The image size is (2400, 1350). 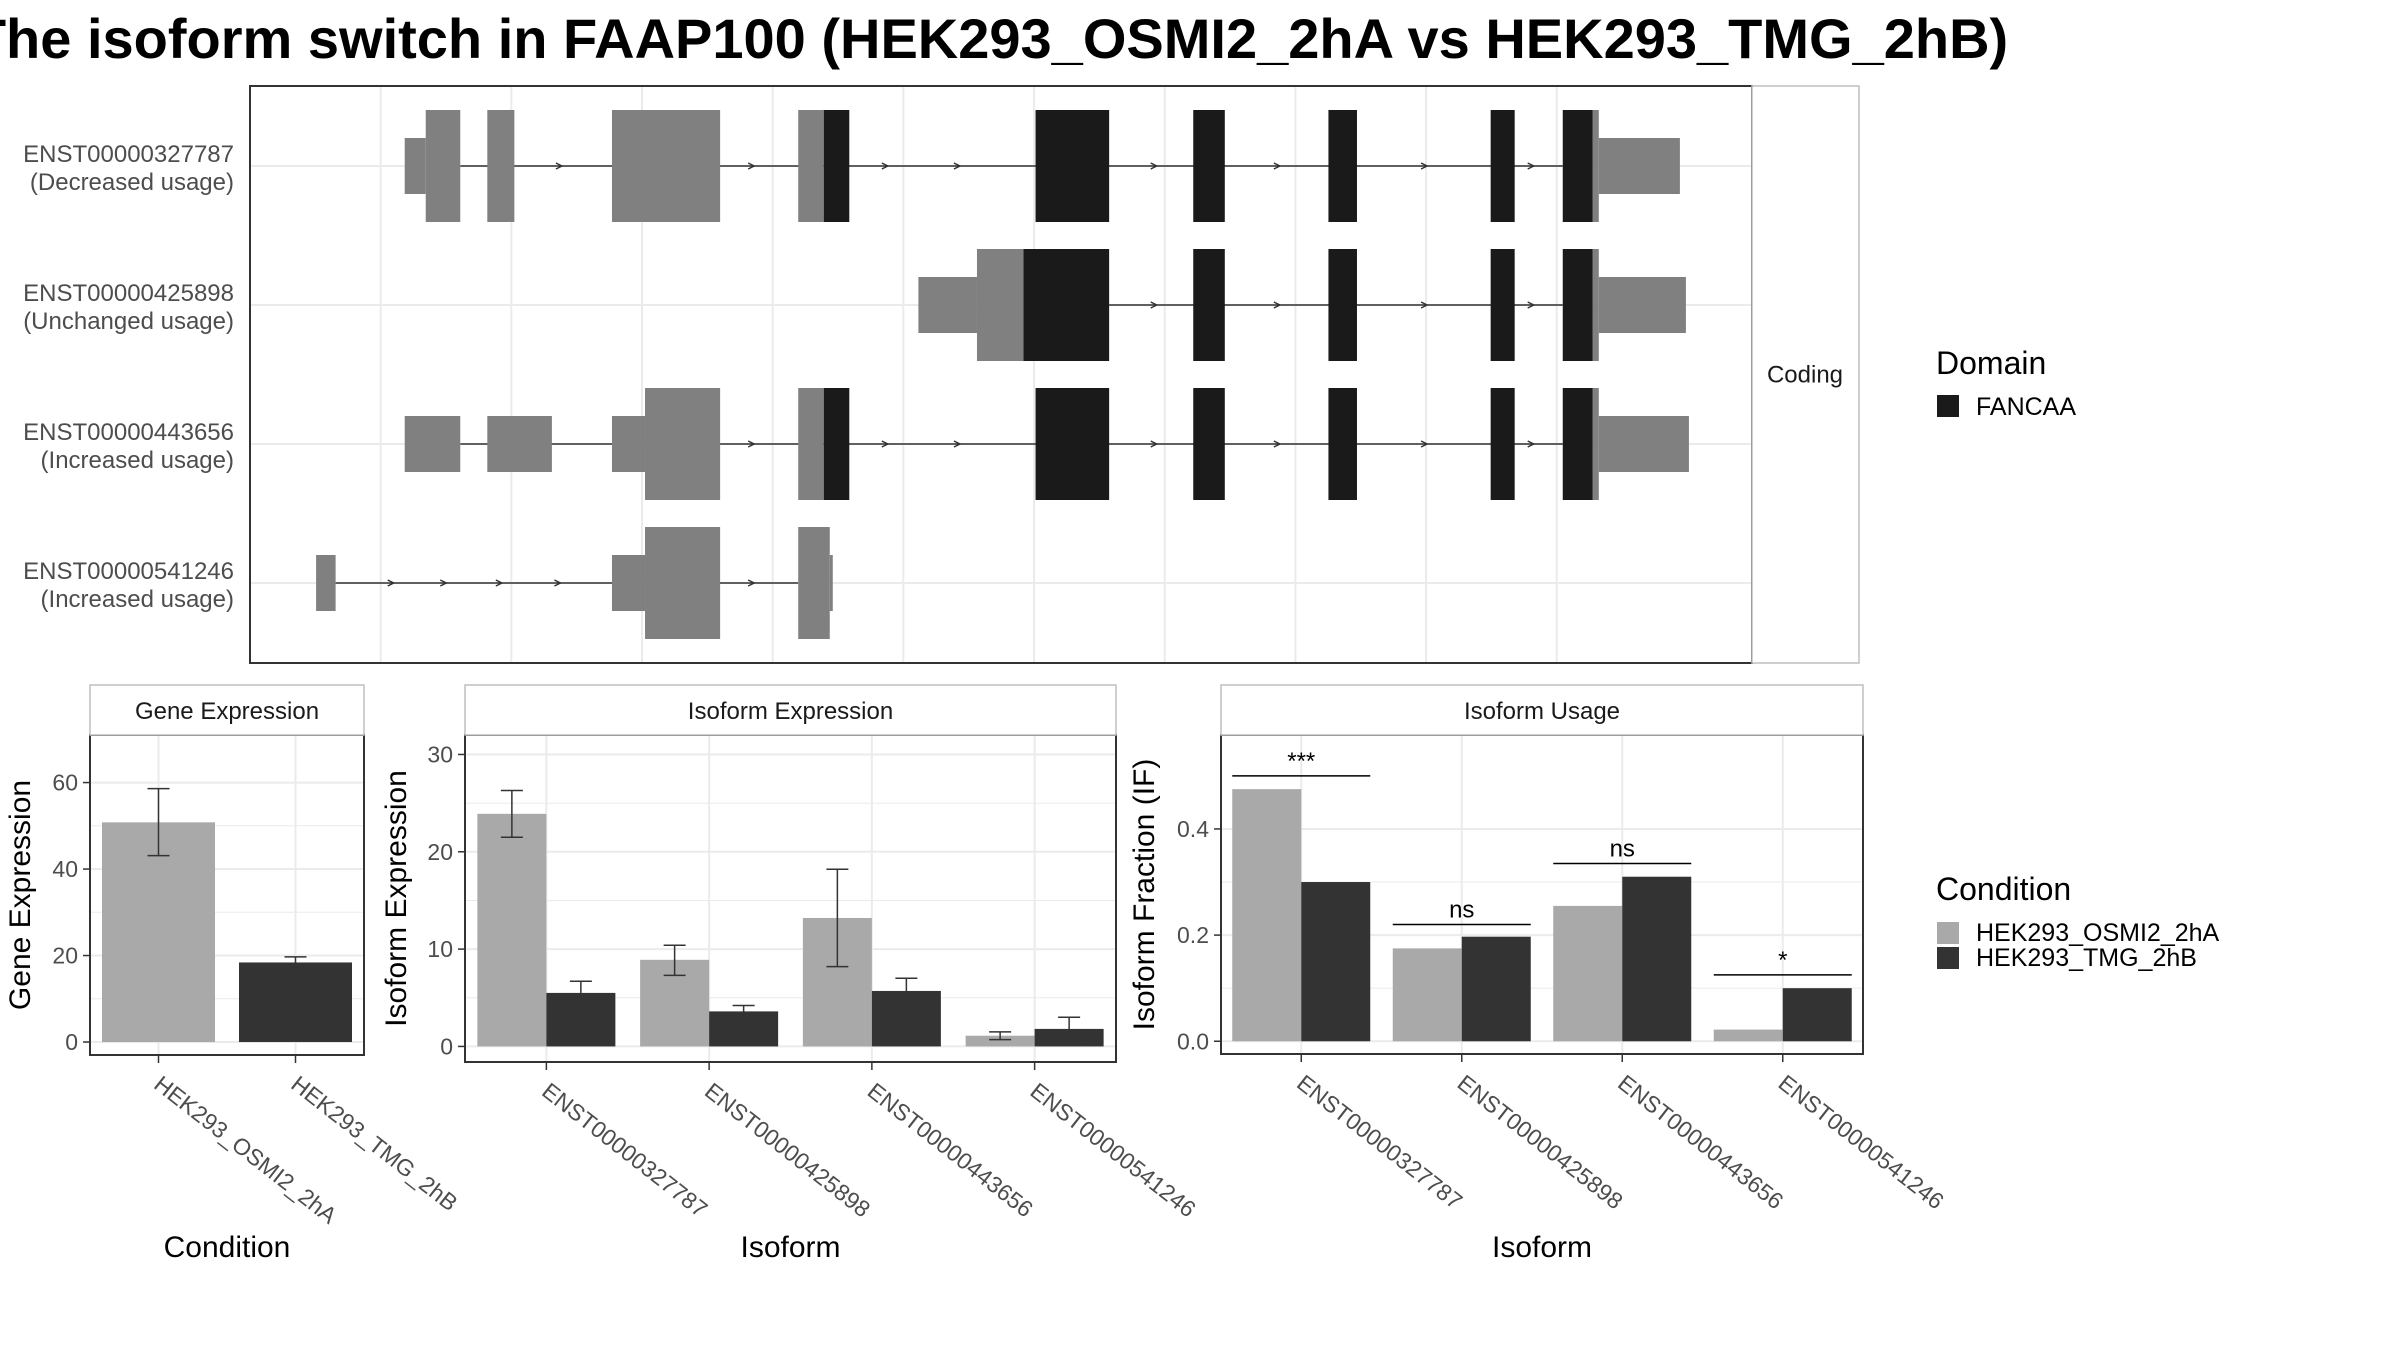 What do you see at coordinates (227, 1247) in the screenshot?
I see `x-axis-title: Condition` at bounding box center [227, 1247].